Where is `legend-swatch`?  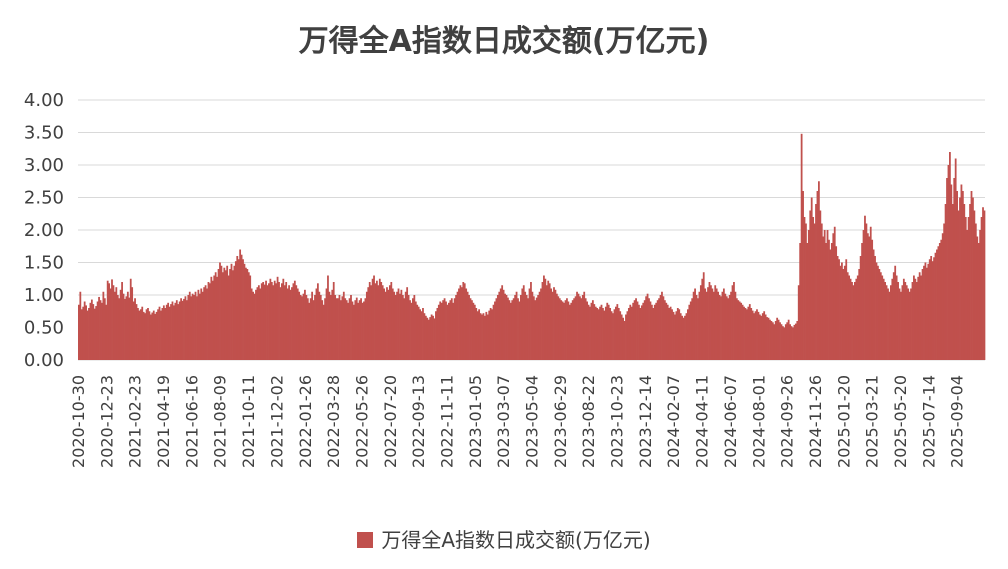 legend-swatch is located at coordinates (365, 540).